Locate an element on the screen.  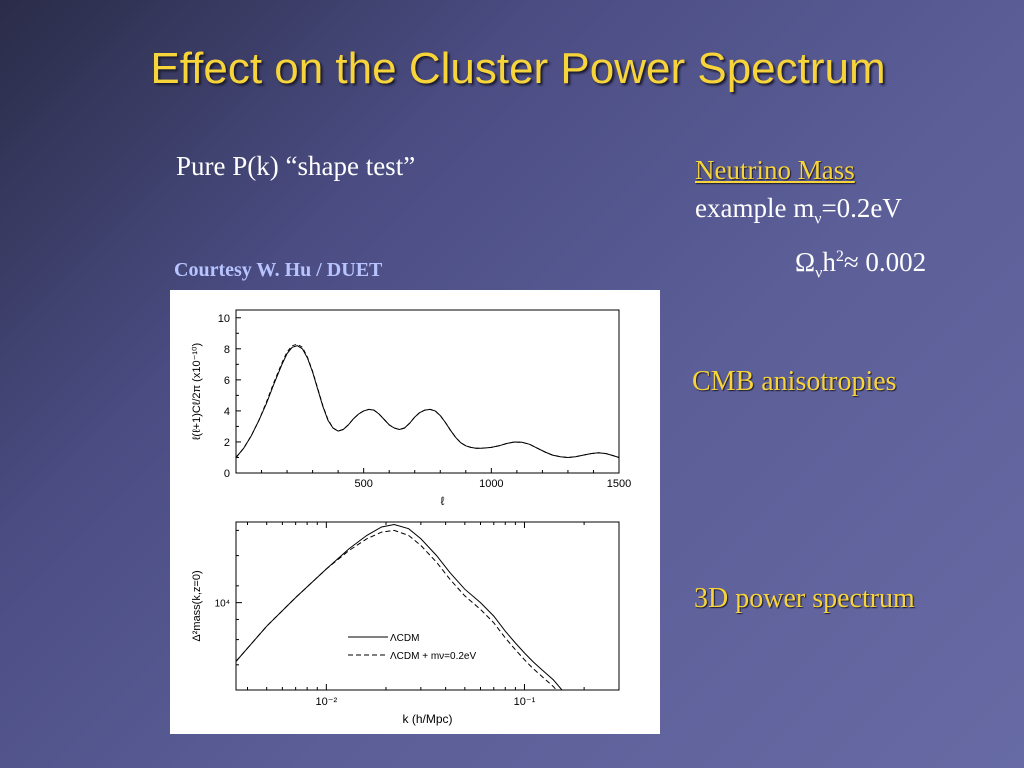
pk-y-tick-label: 10⁴ is located at coordinates (222, 604).